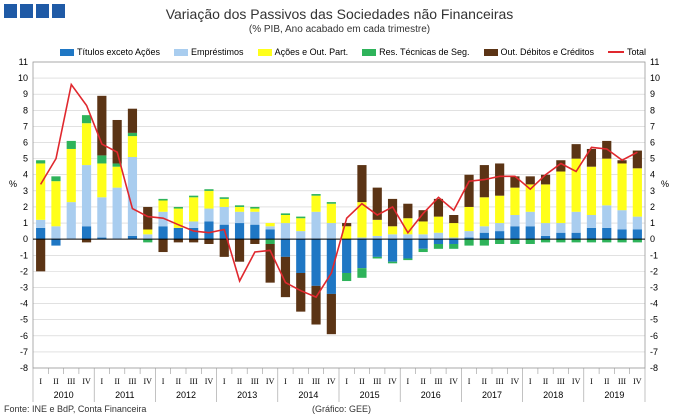  Describe the element at coordinates (23, 78) in the screenshot. I see `y-tick-label-left: 10` at that location.